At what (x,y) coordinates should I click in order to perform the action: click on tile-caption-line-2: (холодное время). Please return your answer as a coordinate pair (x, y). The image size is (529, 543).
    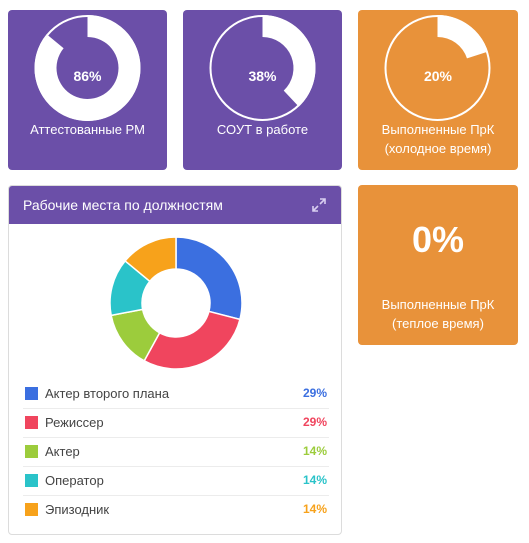
    Looking at the image, I should click on (438, 148).